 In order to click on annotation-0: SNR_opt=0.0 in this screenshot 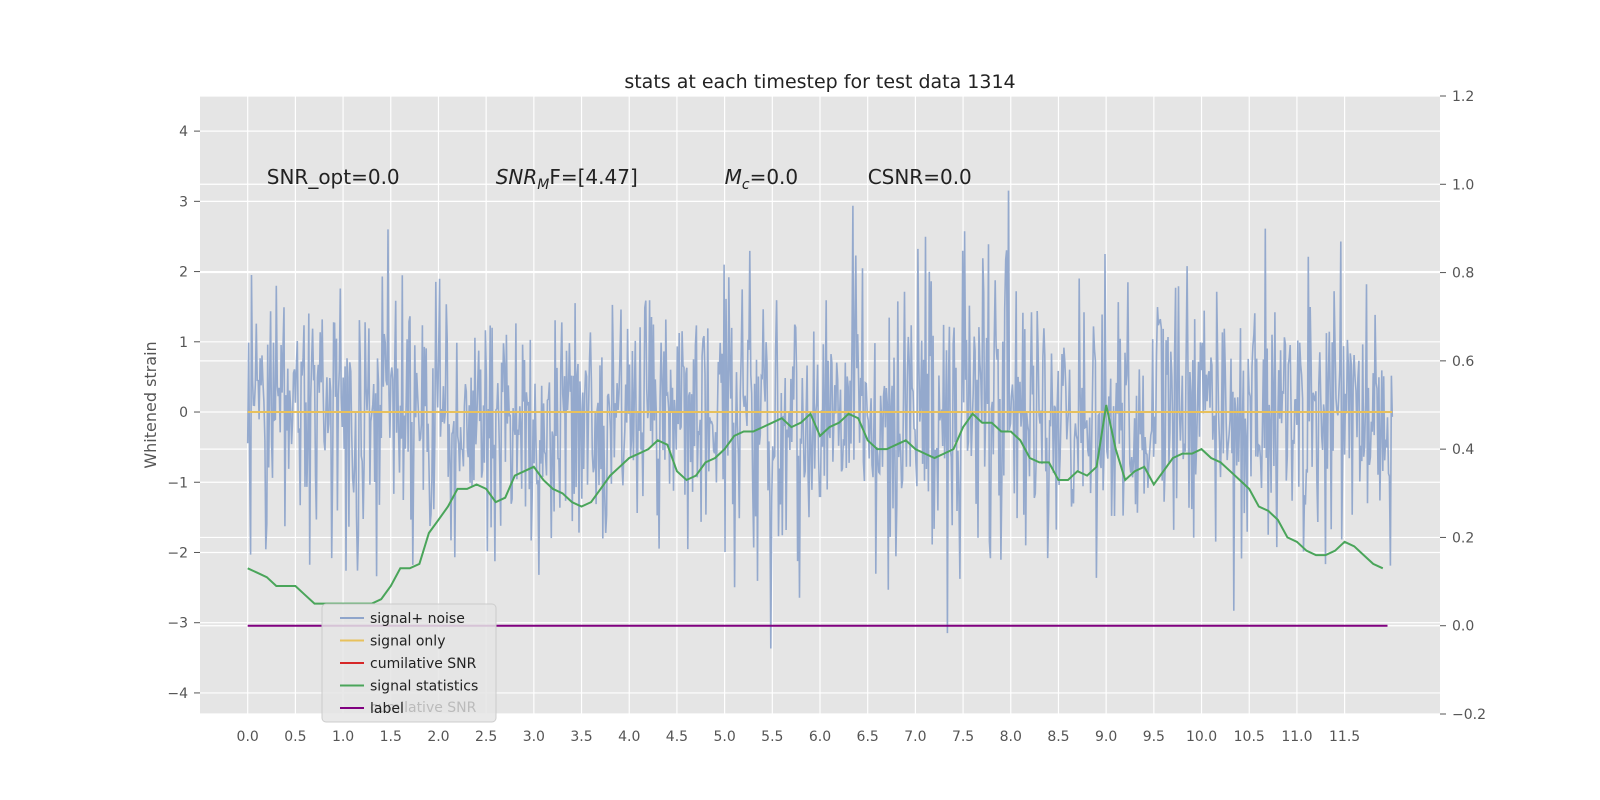, I will do `click(333, 177)`.